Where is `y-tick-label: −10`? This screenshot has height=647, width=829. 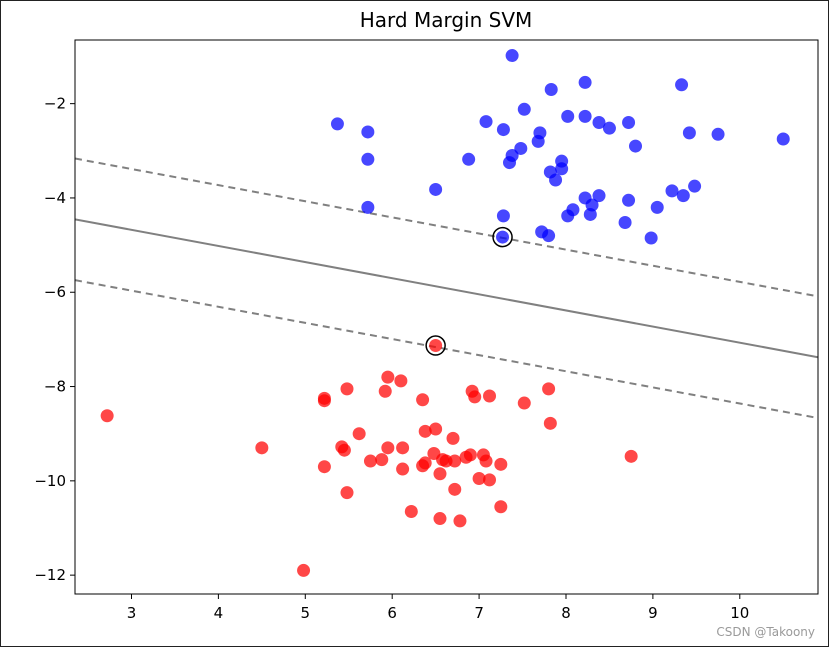
y-tick-label: −10 is located at coordinates (50, 481).